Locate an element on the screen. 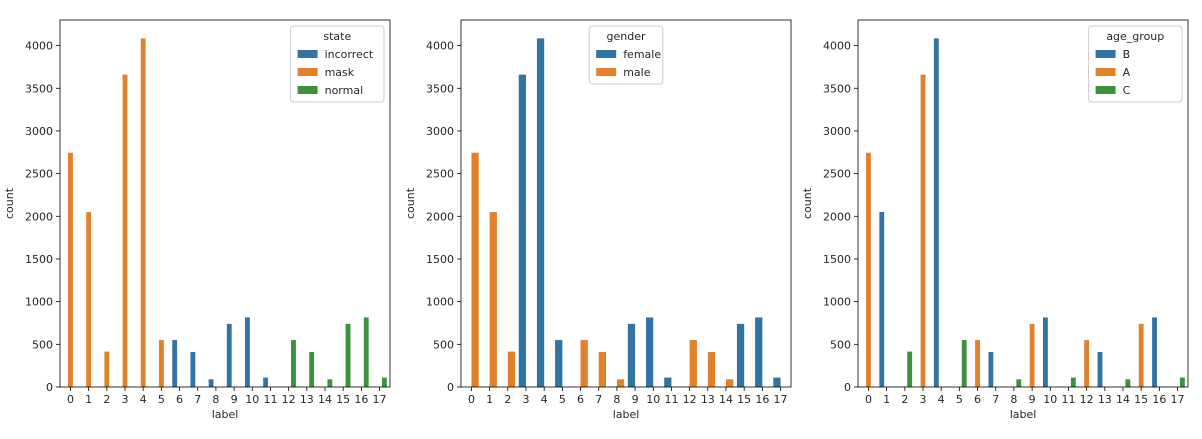  legend: state incorrect mask normal is located at coordinates (337, 64).